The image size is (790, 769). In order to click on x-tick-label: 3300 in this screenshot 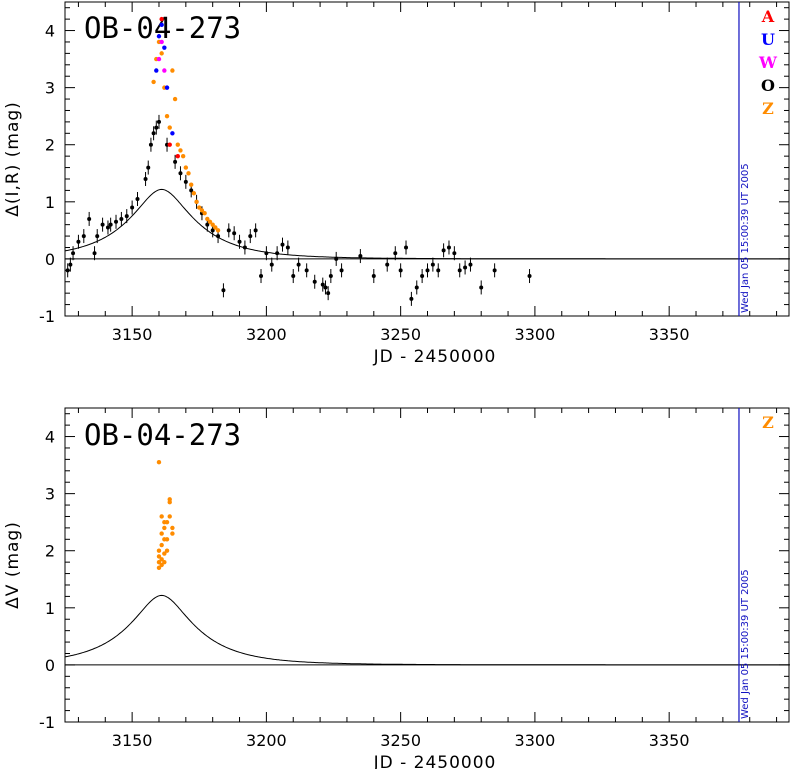, I will do `click(535, 334)`.